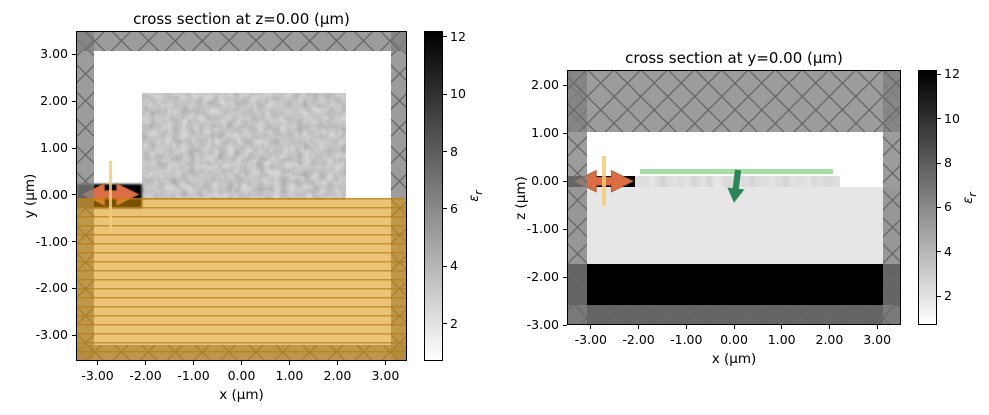 Image resolution: width=989 pixels, height=415 pixels. What do you see at coordinates (736, 171) in the screenshot?
I see `mode-monitor-line` at bounding box center [736, 171].